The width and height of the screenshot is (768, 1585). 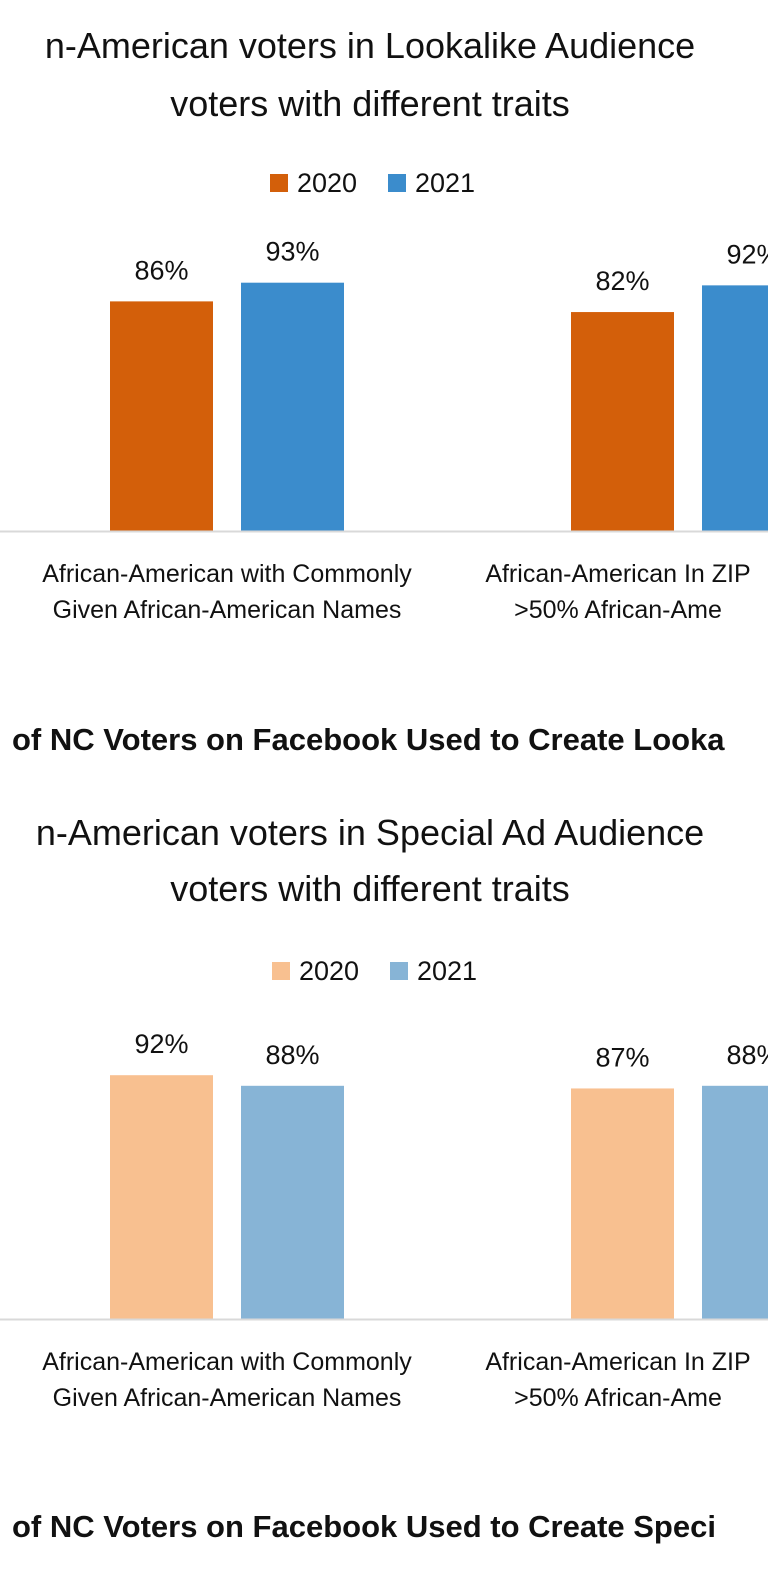 What do you see at coordinates (735, 1202) in the screenshot?
I see `c1-bar-2021-cat1` at bounding box center [735, 1202].